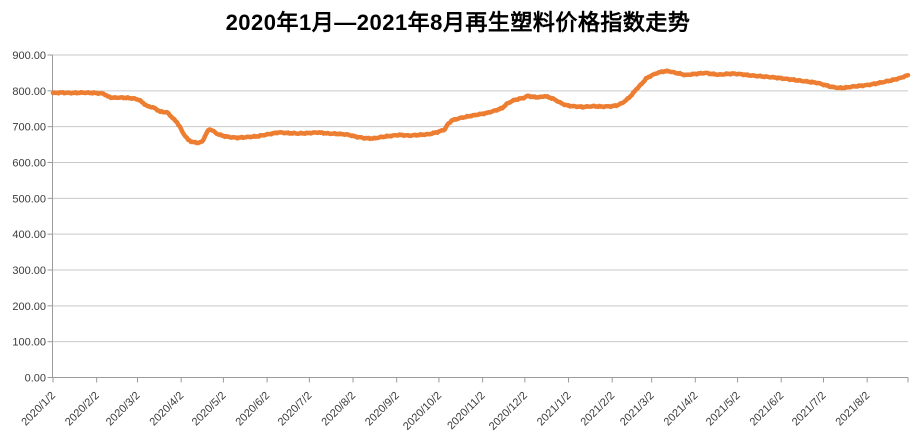 This screenshot has width=916, height=444. I want to click on y-tick-label: 300.00, so click(29, 271).